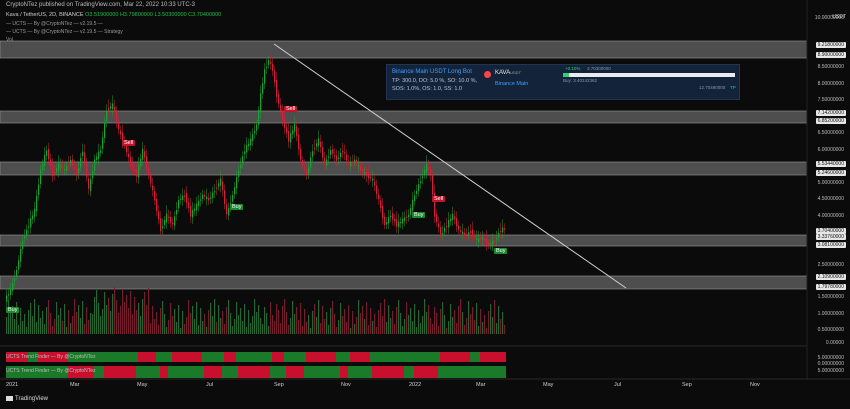 This screenshot has height=409, width=850. Describe the element at coordinates (830, 45) in the screenshot. I see `price-tag: 9.21800000` at that location.